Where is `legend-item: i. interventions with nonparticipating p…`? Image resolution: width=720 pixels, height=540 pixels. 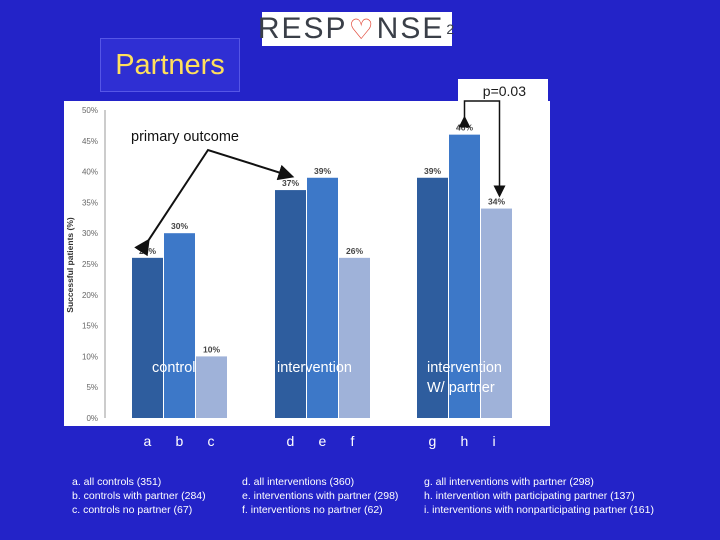 legend-item: i. interventions with nonparticipating p… is located at coordinates (539, 510).